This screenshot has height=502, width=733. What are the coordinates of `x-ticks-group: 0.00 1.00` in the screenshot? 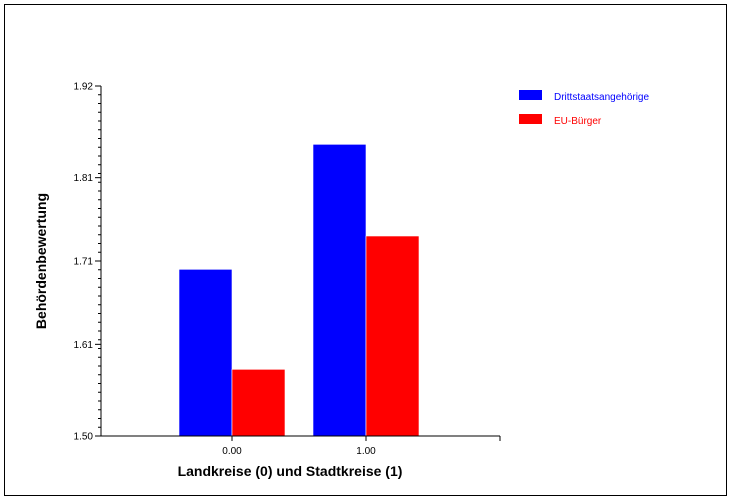 It's located at (361, 446).